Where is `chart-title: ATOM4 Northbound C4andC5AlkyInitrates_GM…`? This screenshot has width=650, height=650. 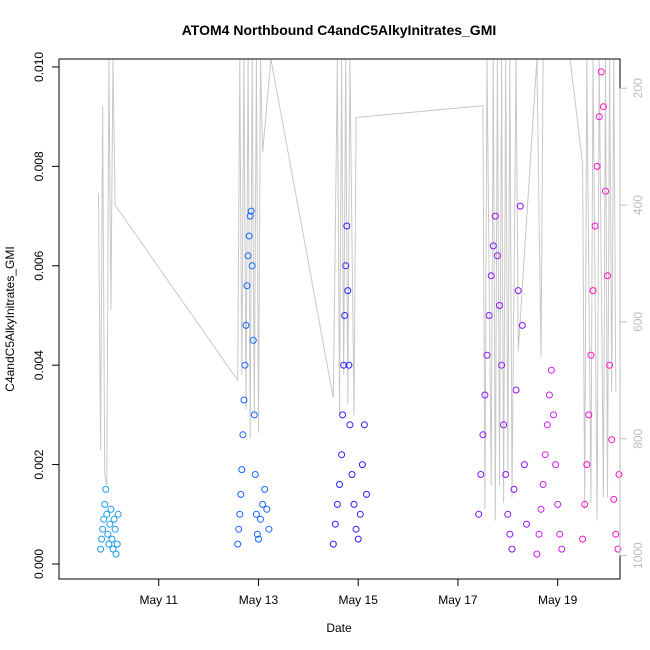 chart-title: ATOM4 Northbound C4andC5AlkyInitrates_GM… is located at coordinates (339, 30).